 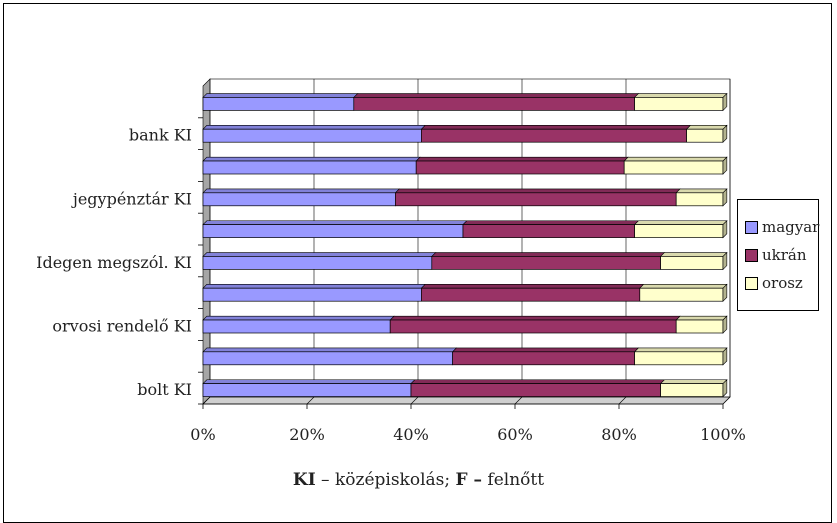 I want to click on y-category-label: orvosi rendelő KI, so click(x=122, y=326).